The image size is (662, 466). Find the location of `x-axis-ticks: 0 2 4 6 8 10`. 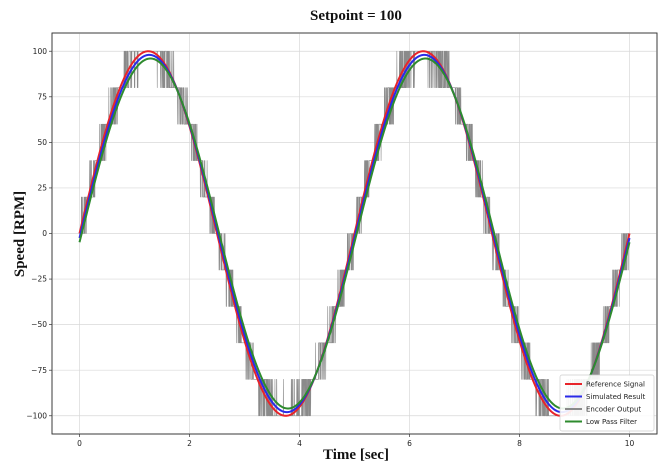

x-axis-ticks: 0 2 4 6 8 10 is located at coordinates (355, 441).